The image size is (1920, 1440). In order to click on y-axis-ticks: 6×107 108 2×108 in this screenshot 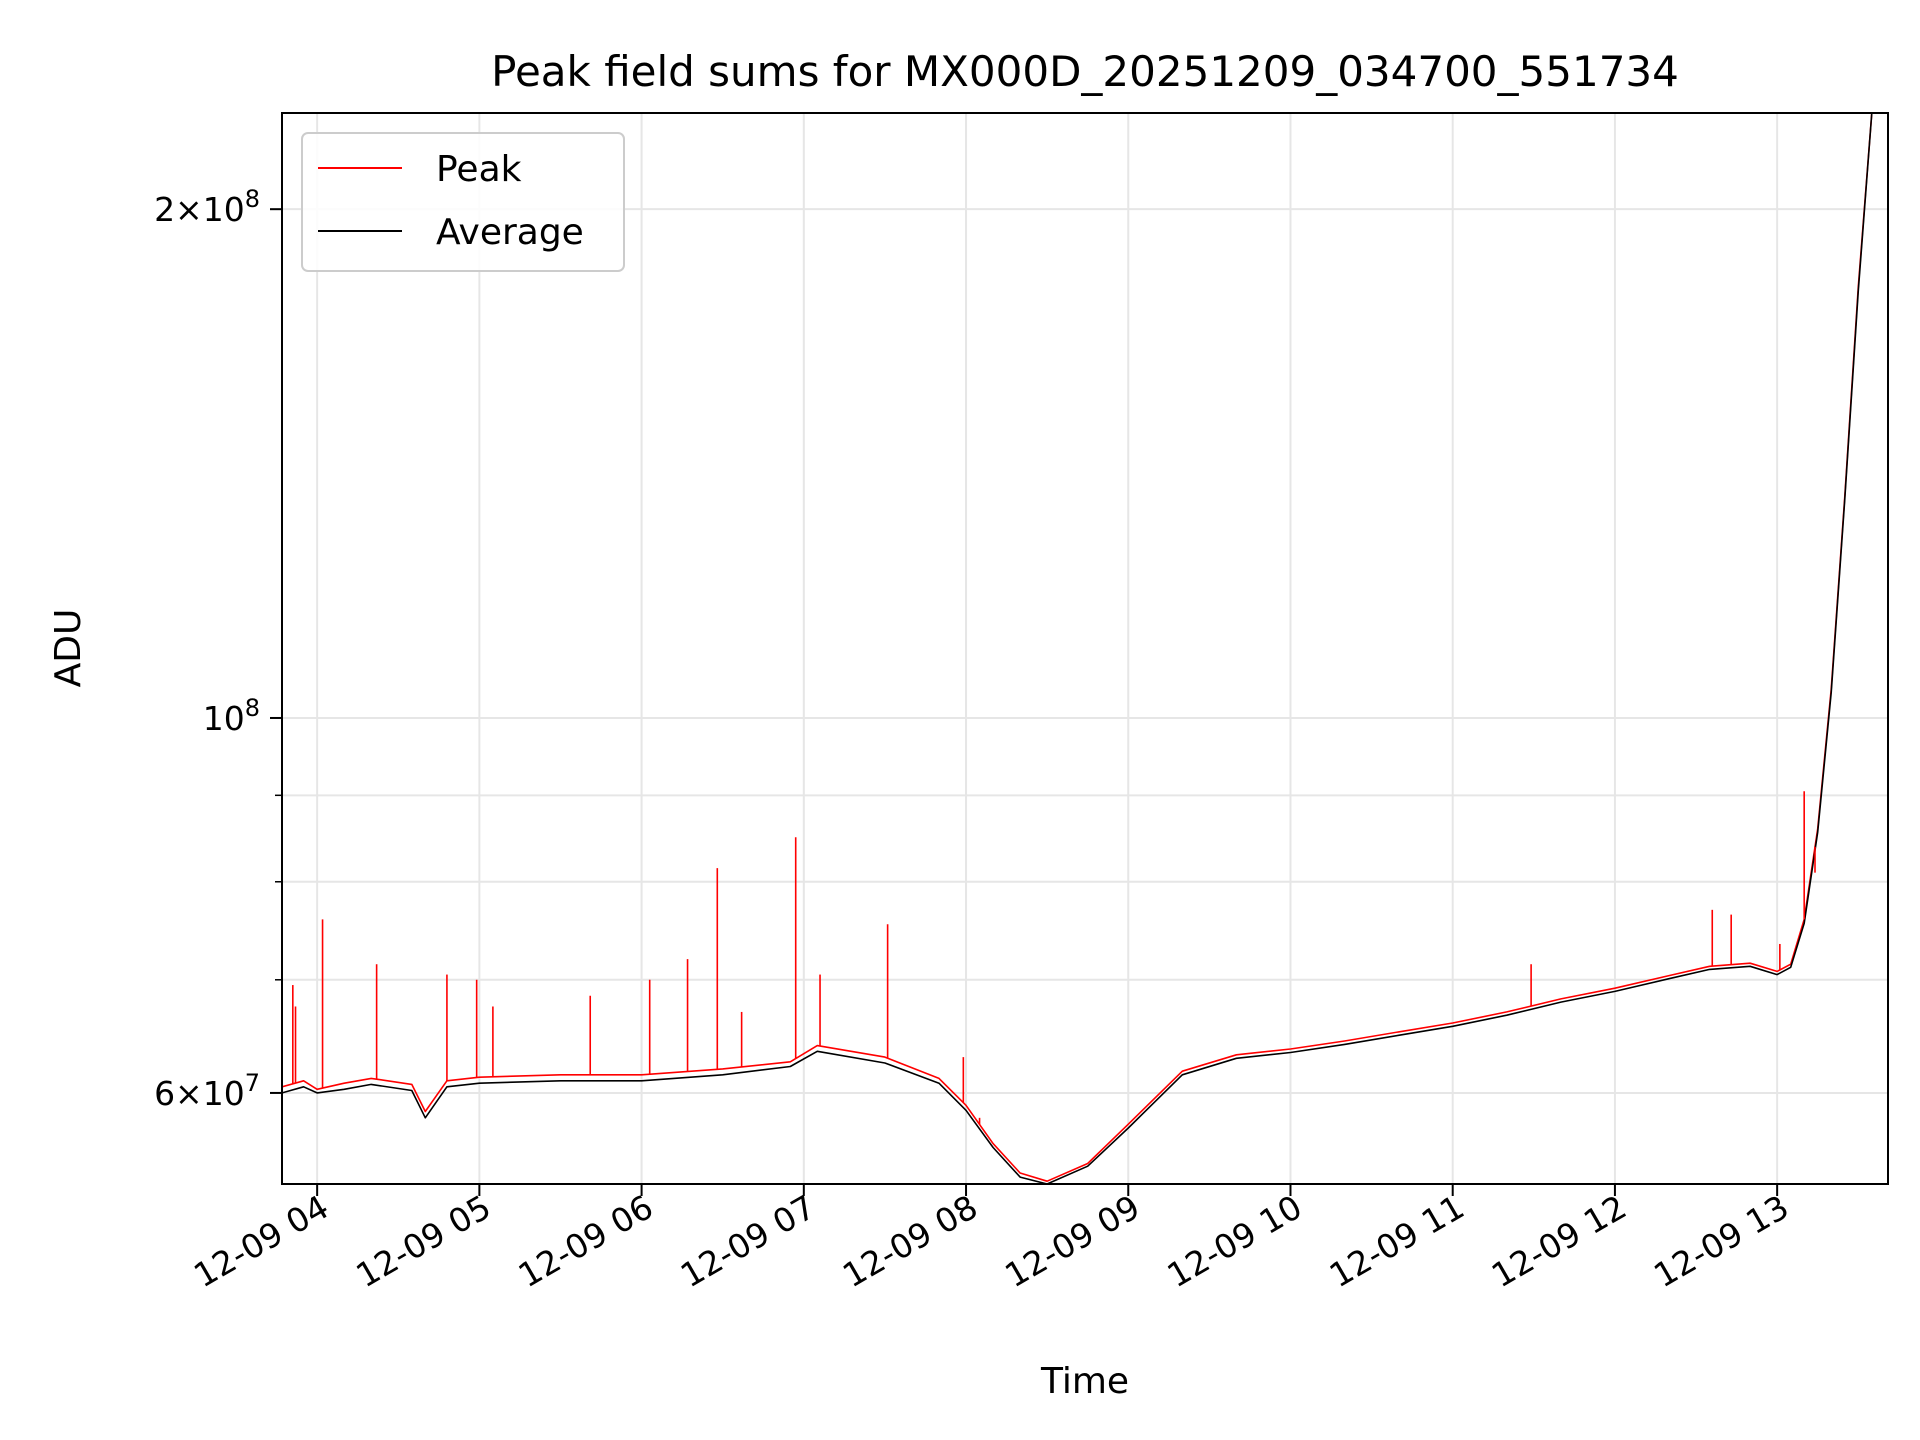, I will do `click(218, 649)`.